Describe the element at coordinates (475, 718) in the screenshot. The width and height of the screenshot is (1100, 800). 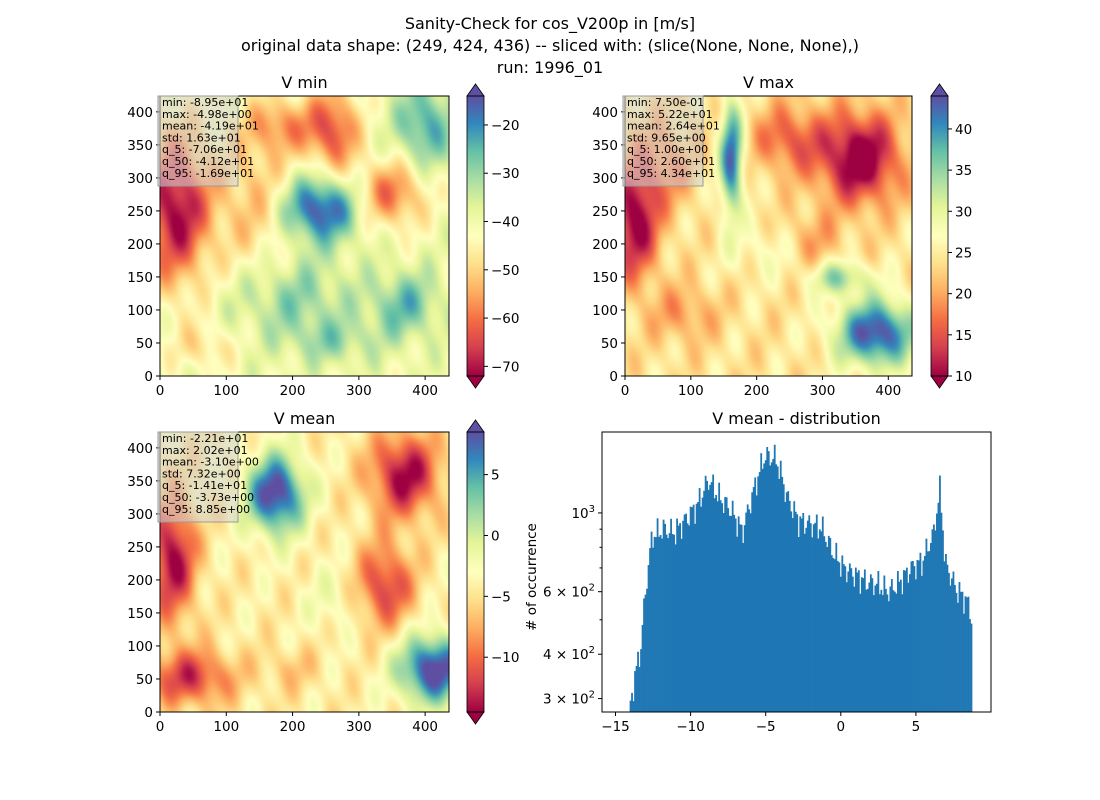
I see `colorbar-extend-min` at that location.